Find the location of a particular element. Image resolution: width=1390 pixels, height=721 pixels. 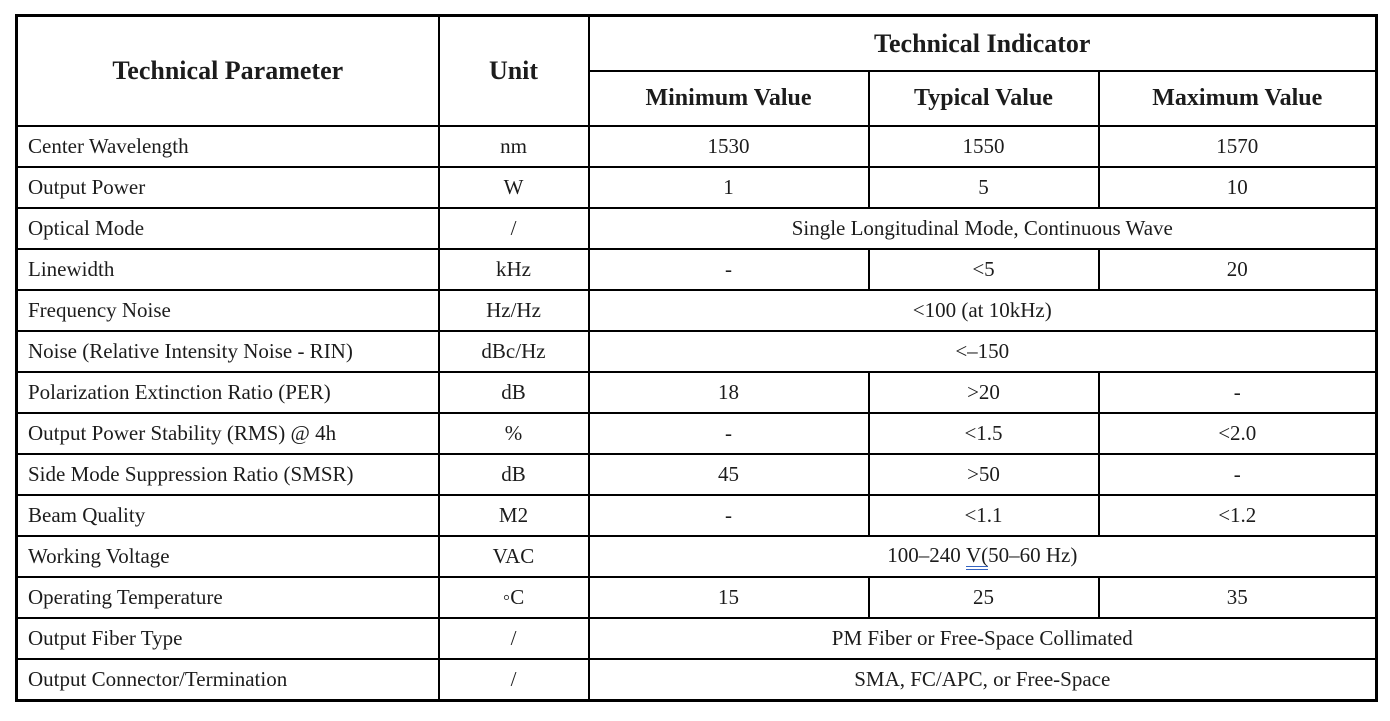

min-cell: 45 is located at coordinates (728, 474).